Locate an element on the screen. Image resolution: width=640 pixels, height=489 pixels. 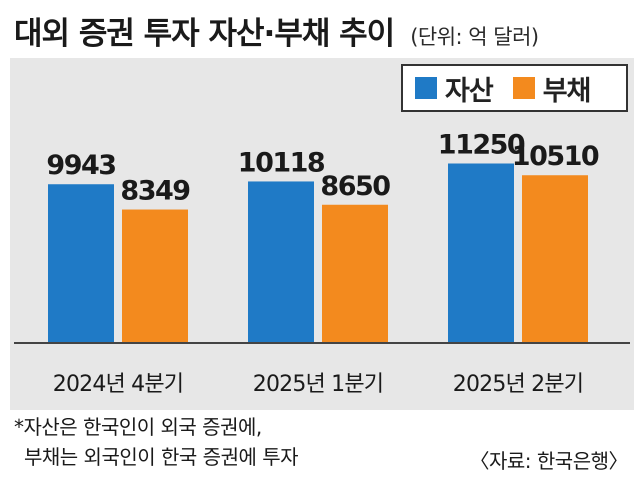
footnote-line-2: 부채는 외국인이 한국 증권에 투자 is located at coordinates (161, 457).